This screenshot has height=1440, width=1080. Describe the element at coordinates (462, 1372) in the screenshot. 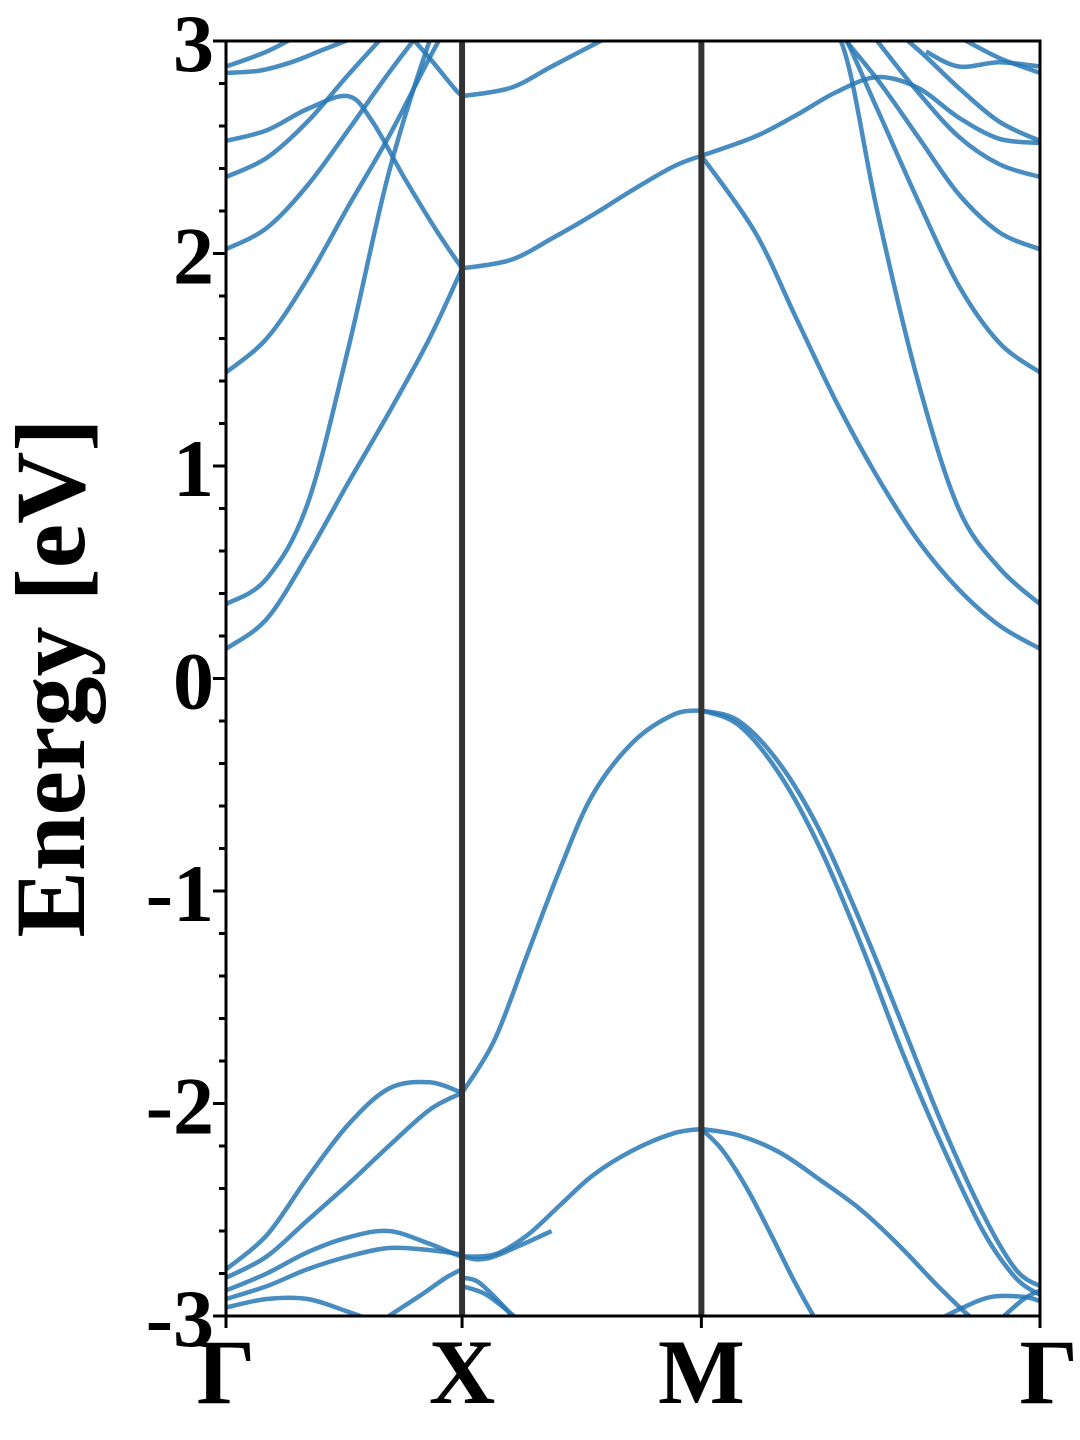

I see `kpoint-label-2: X` at that location.